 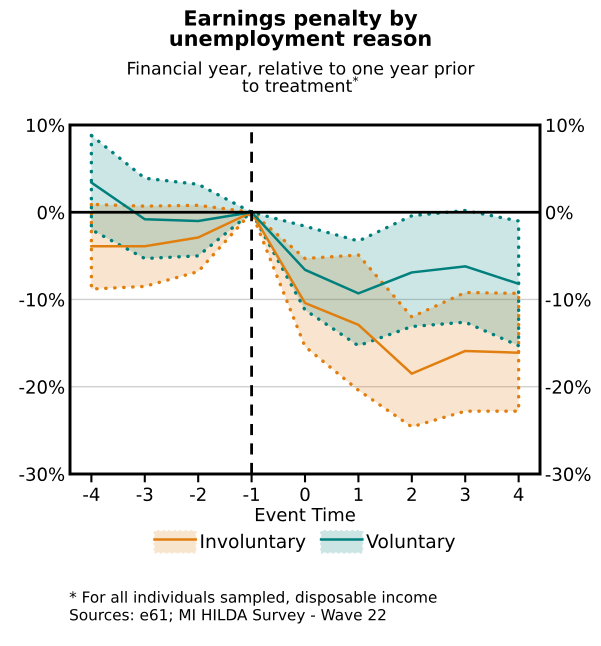 What do you see at coordinates (568, 387) in the screenshot?
I see `y2-tick-label: -20%` at bounding box center [568, 387].